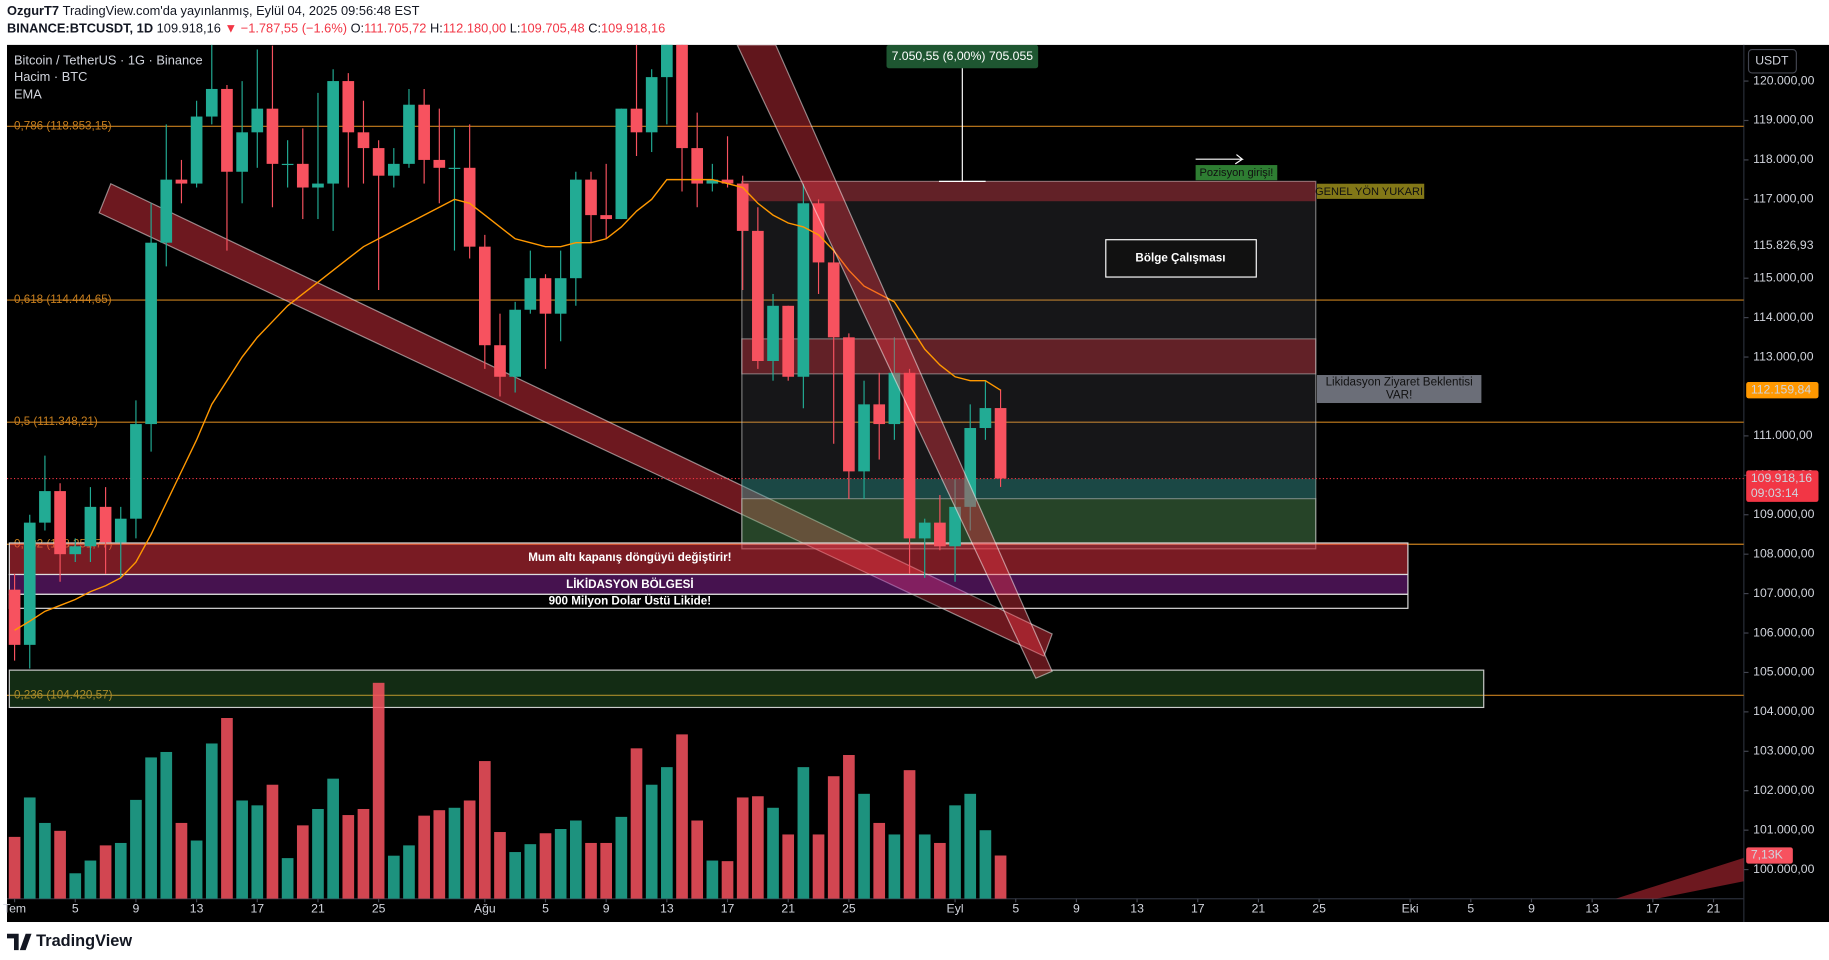 Image resolution: width=1829 pixels, height=960 pixels. I want to click on currency-box, so click(1772, 61).